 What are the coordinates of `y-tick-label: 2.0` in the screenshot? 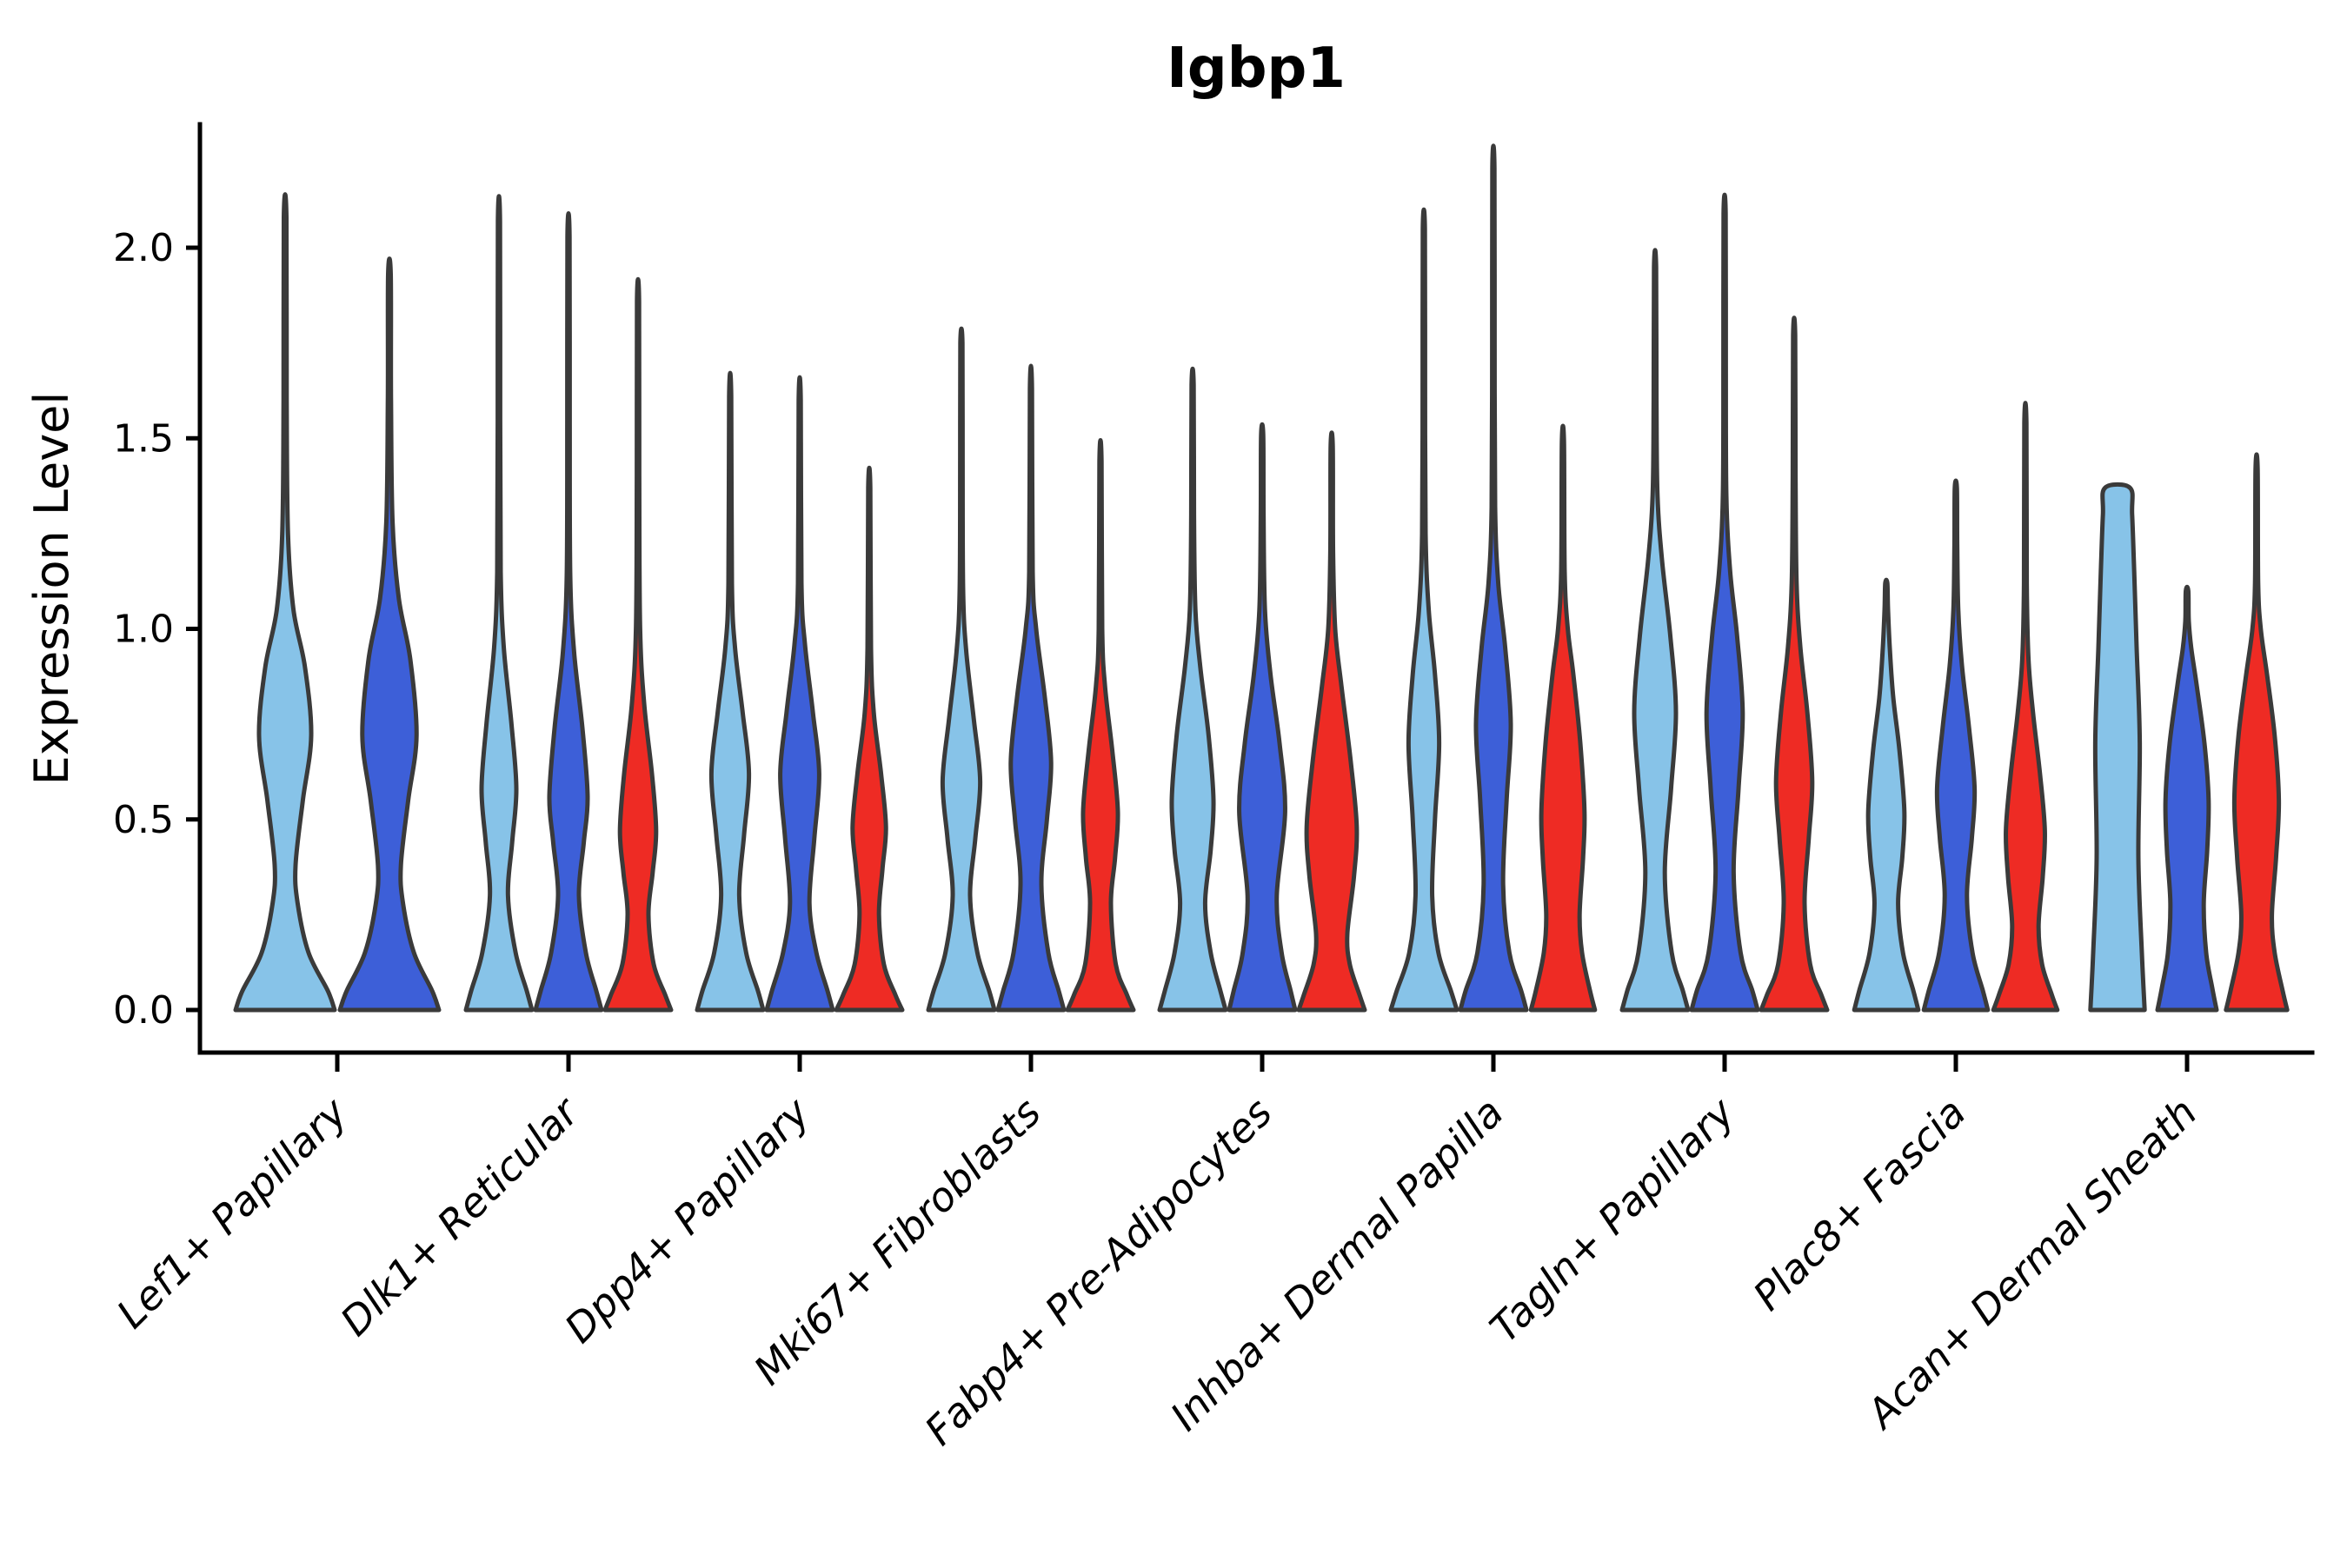 It's located at (143, 248).